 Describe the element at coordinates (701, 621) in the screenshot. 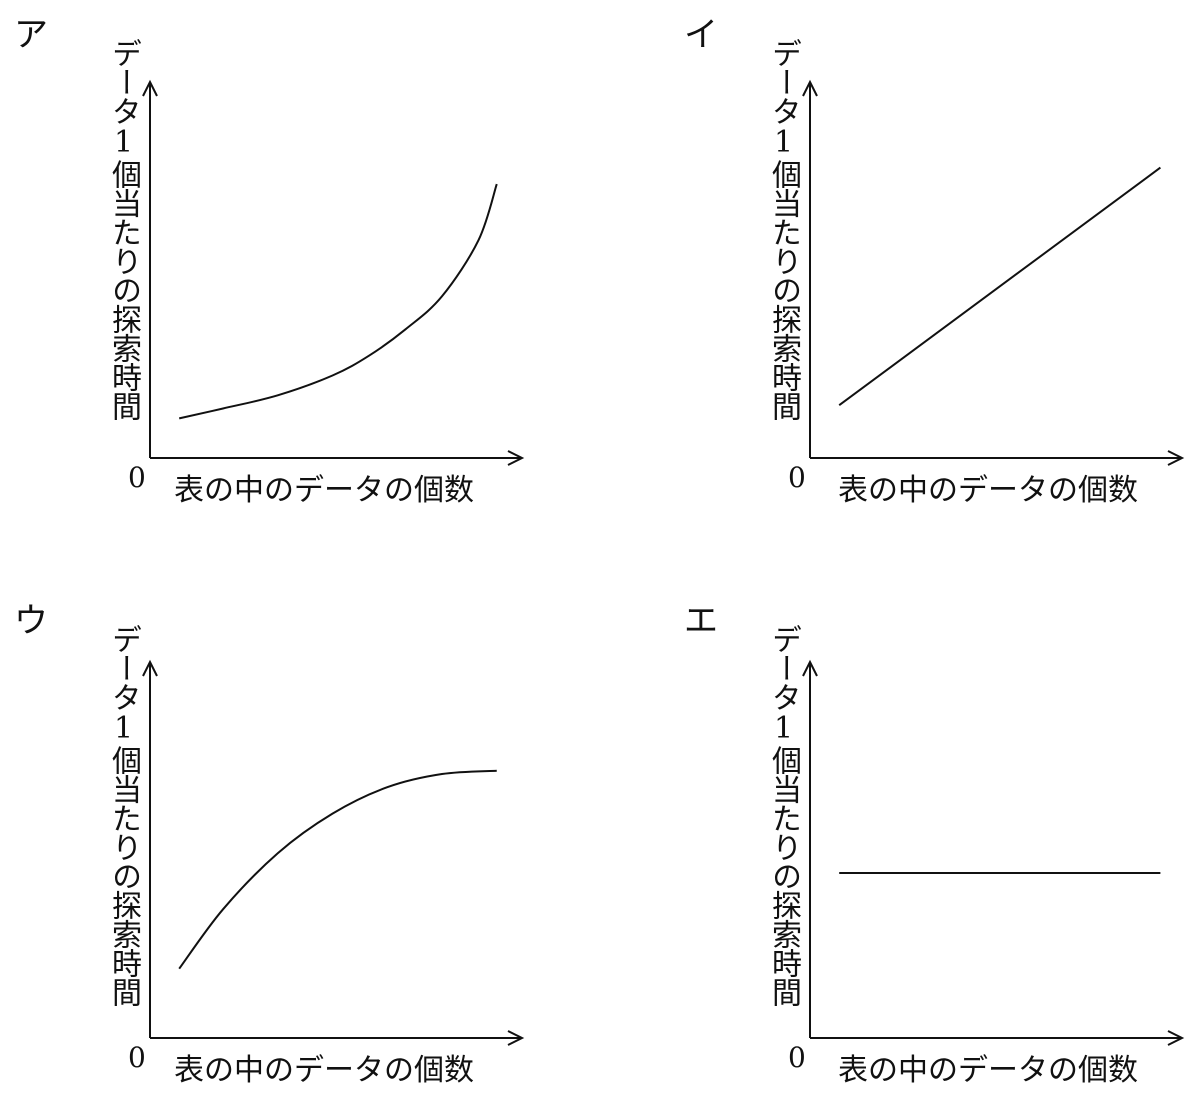

I see `panel-label: エ` at that location.